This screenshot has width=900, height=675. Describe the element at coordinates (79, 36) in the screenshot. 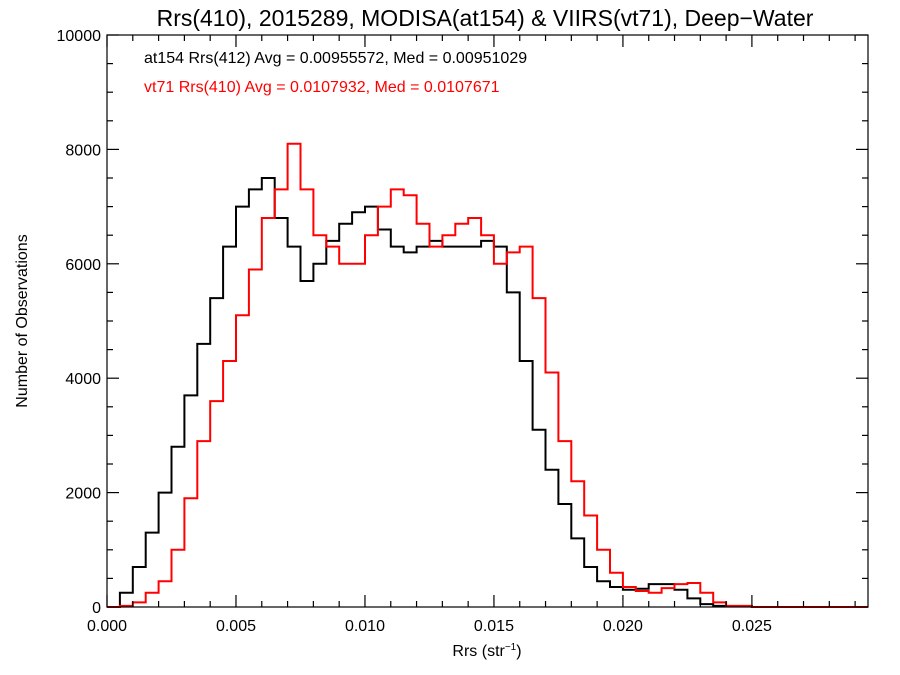

I see `y-tick-label: 10000` at that location.